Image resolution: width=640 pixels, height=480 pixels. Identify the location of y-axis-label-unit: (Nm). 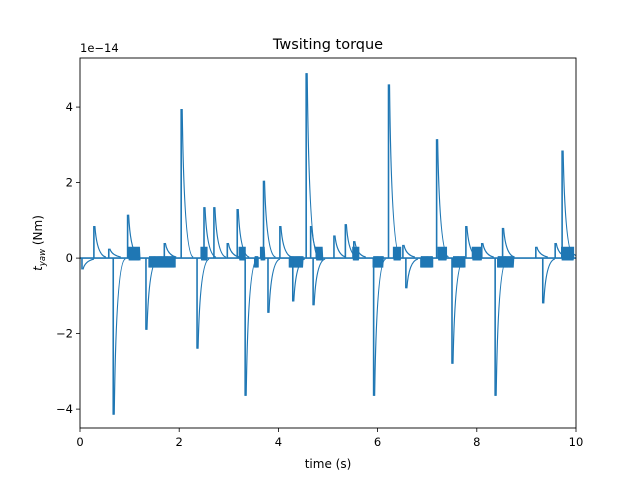
(38, 232).